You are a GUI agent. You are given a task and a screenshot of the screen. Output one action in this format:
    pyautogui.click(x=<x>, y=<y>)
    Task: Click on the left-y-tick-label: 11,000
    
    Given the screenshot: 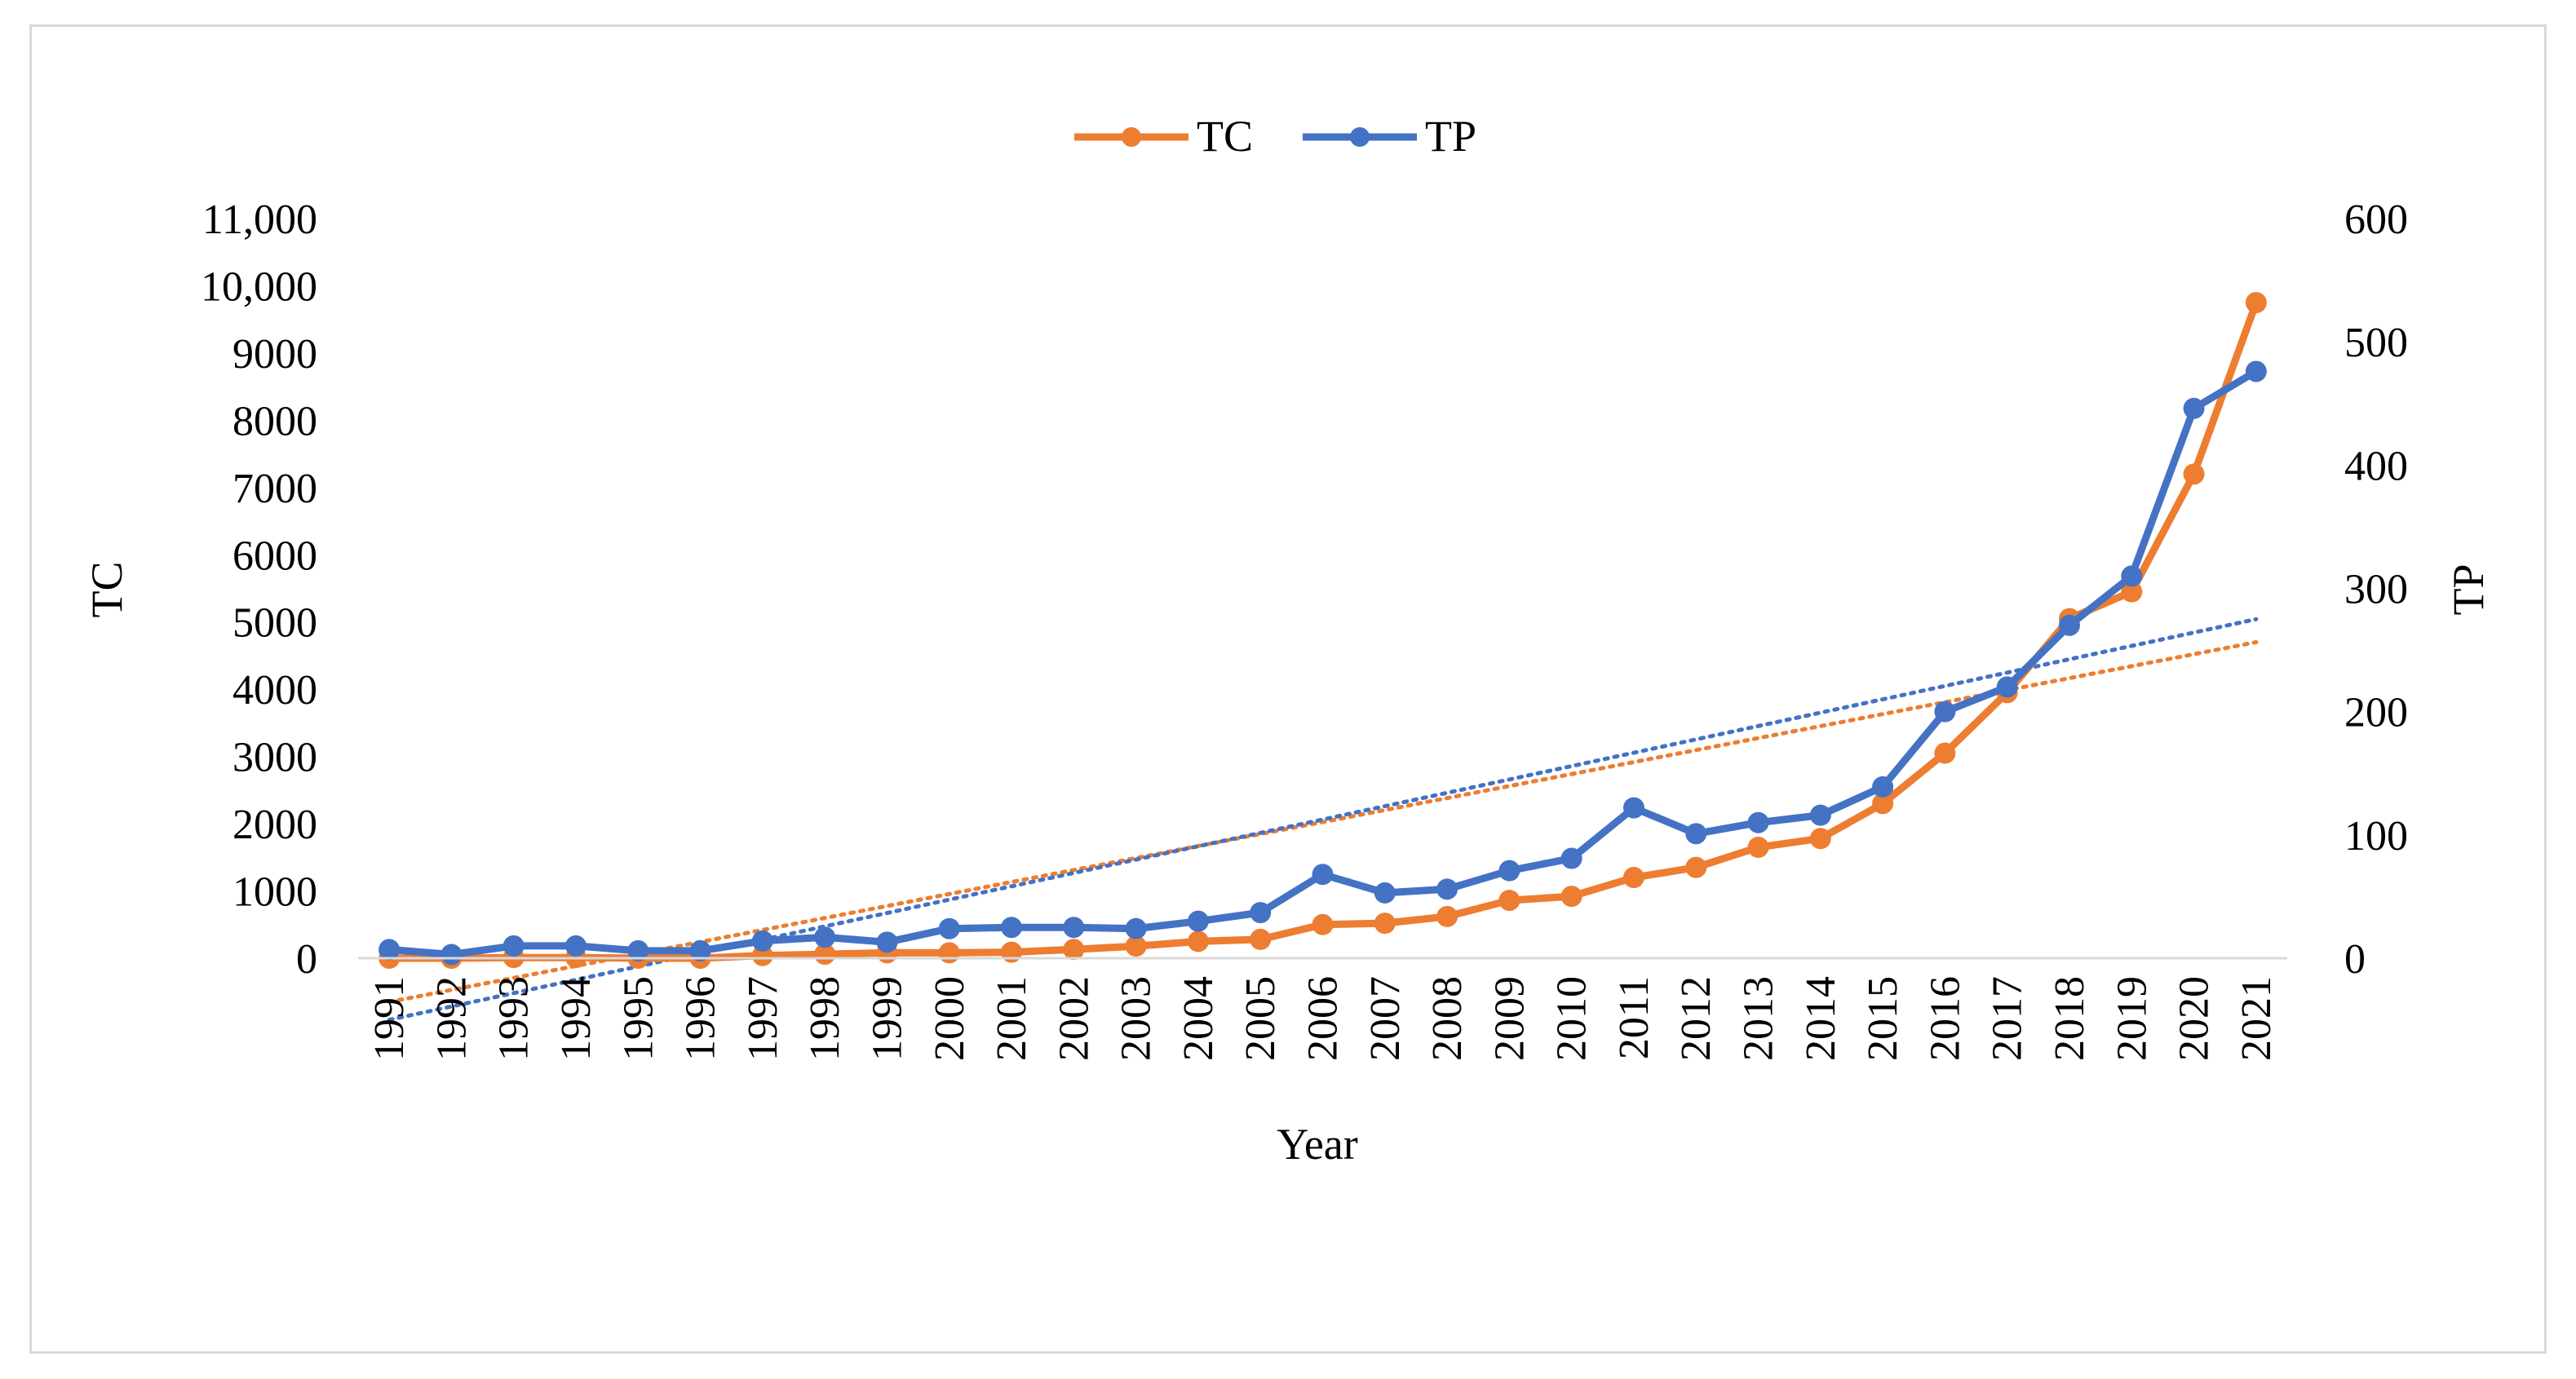 What is the action you would take?
    pyautogui.click(x=259, y=220)
    